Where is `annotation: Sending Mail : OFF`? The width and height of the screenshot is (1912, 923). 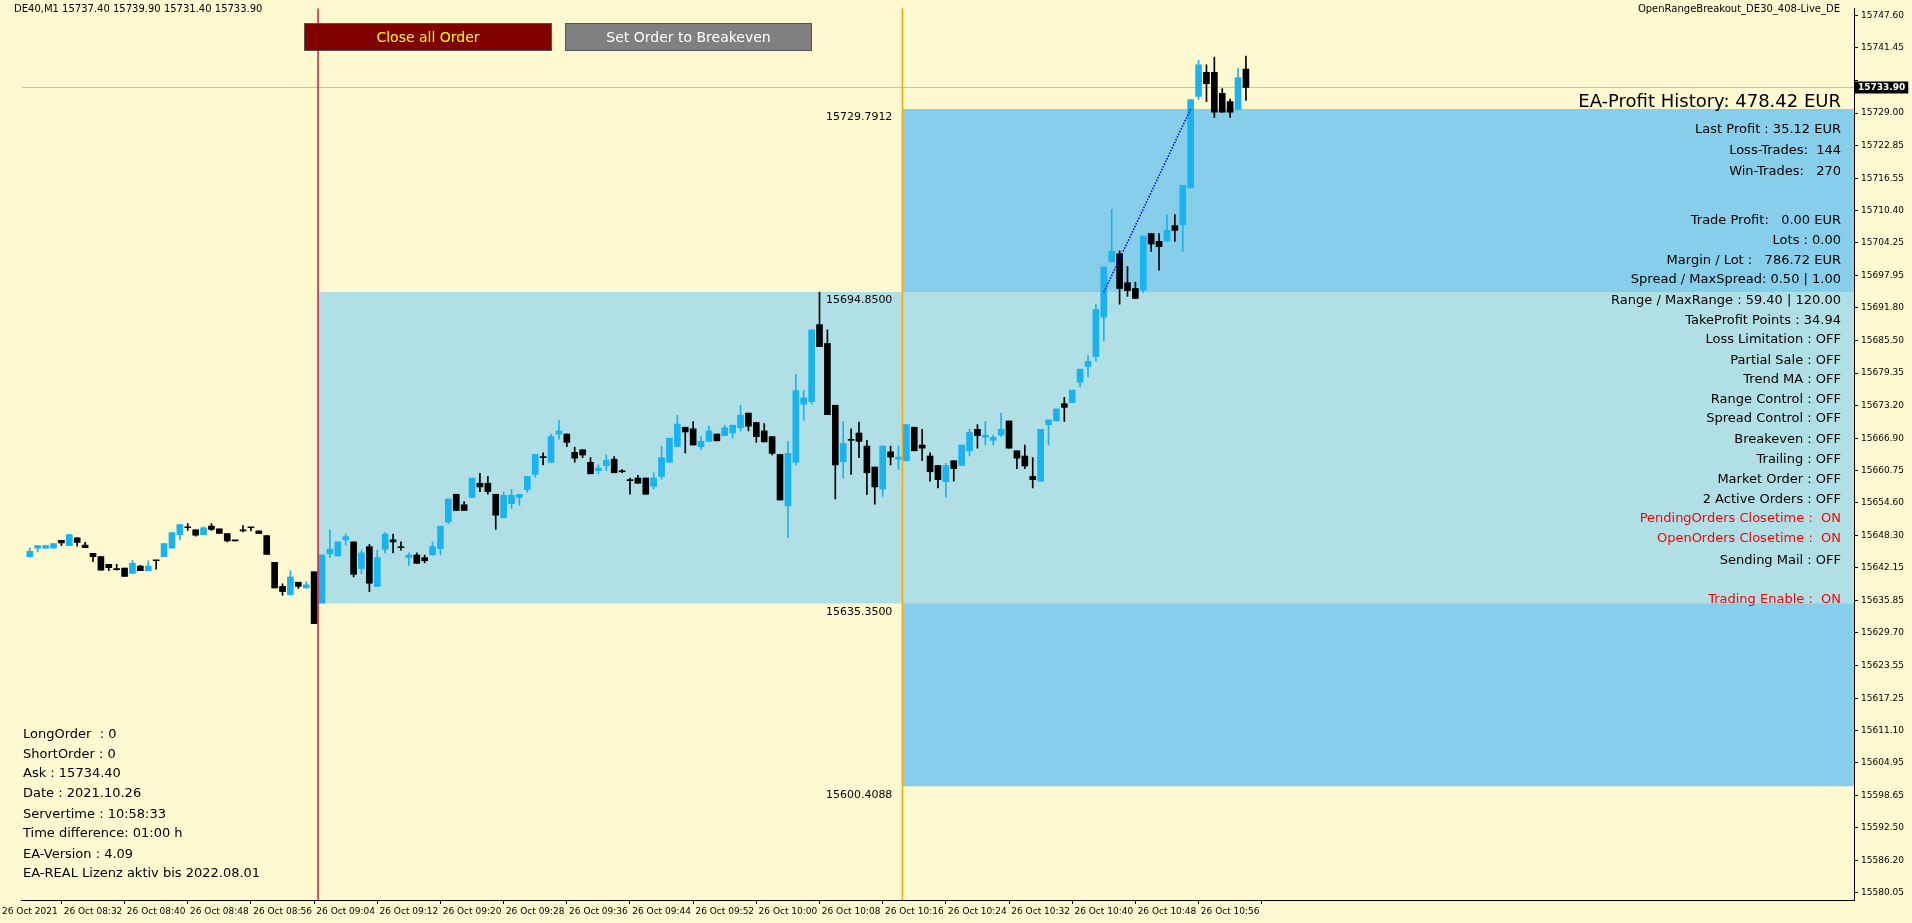
annotation: Sending Mail : OFF is located at coordinates (1780, 559).